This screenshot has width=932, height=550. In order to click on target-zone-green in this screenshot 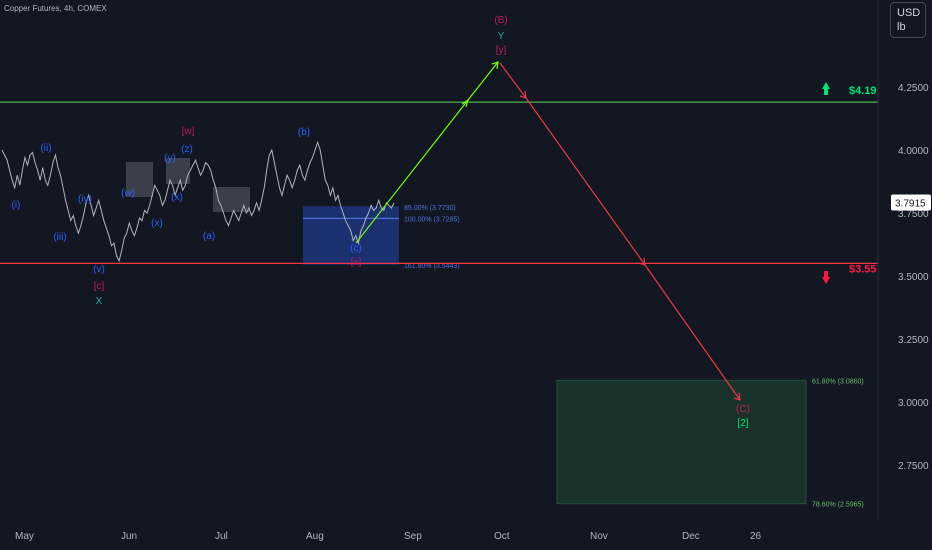, I will do `click(681, 442)`.